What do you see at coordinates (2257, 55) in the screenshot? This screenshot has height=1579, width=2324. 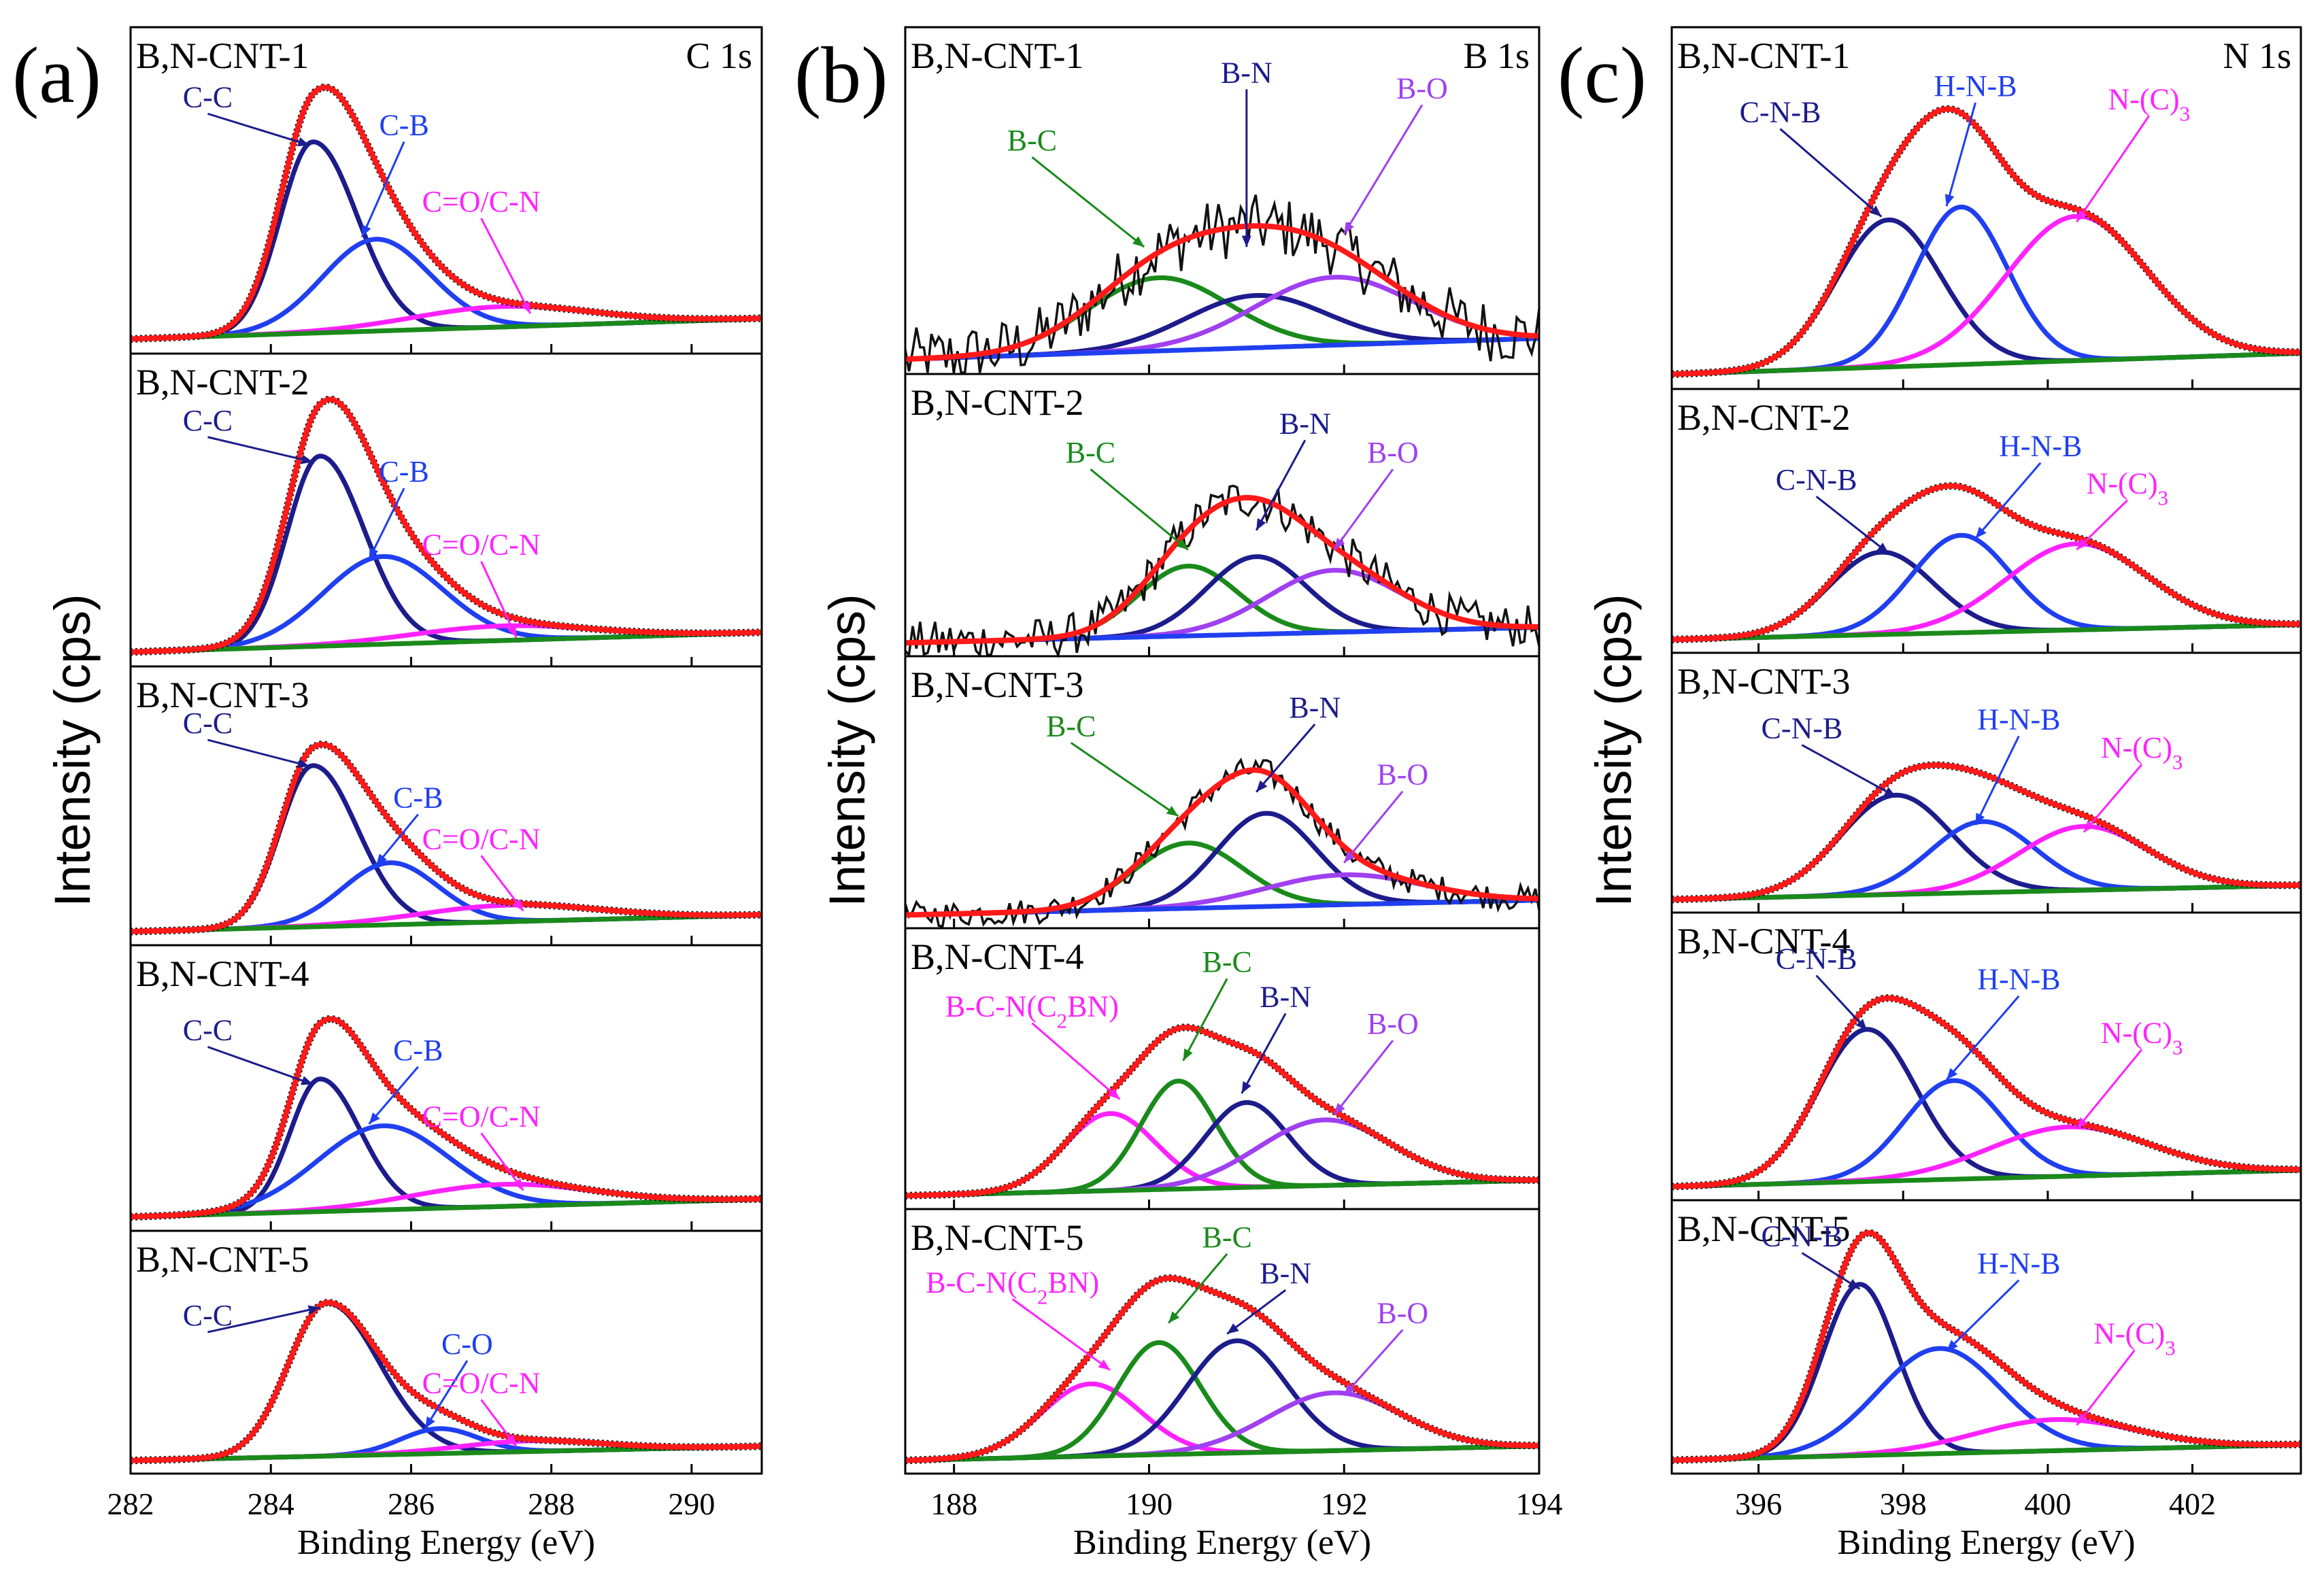 I see `region-label: N 1s` at bounding box center [2257, 55].